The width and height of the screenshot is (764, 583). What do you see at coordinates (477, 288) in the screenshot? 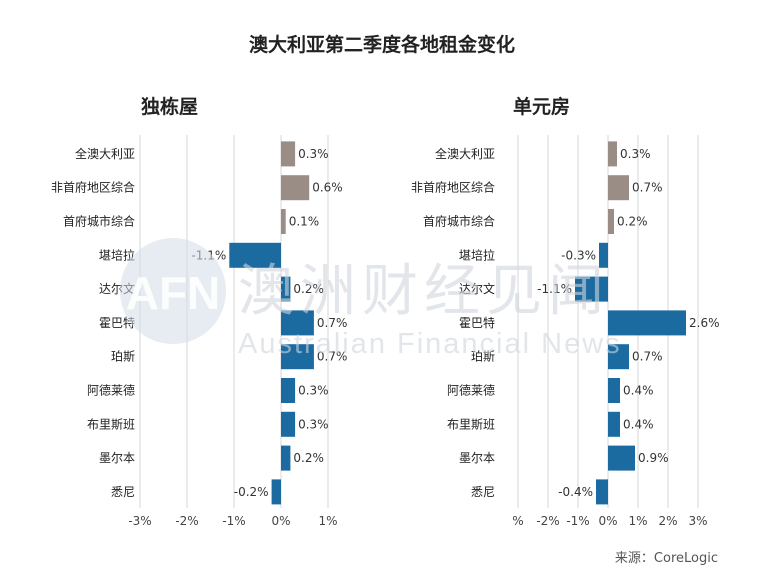
I see `units-category-label: 达尔文` at bounding box center [477, 288].